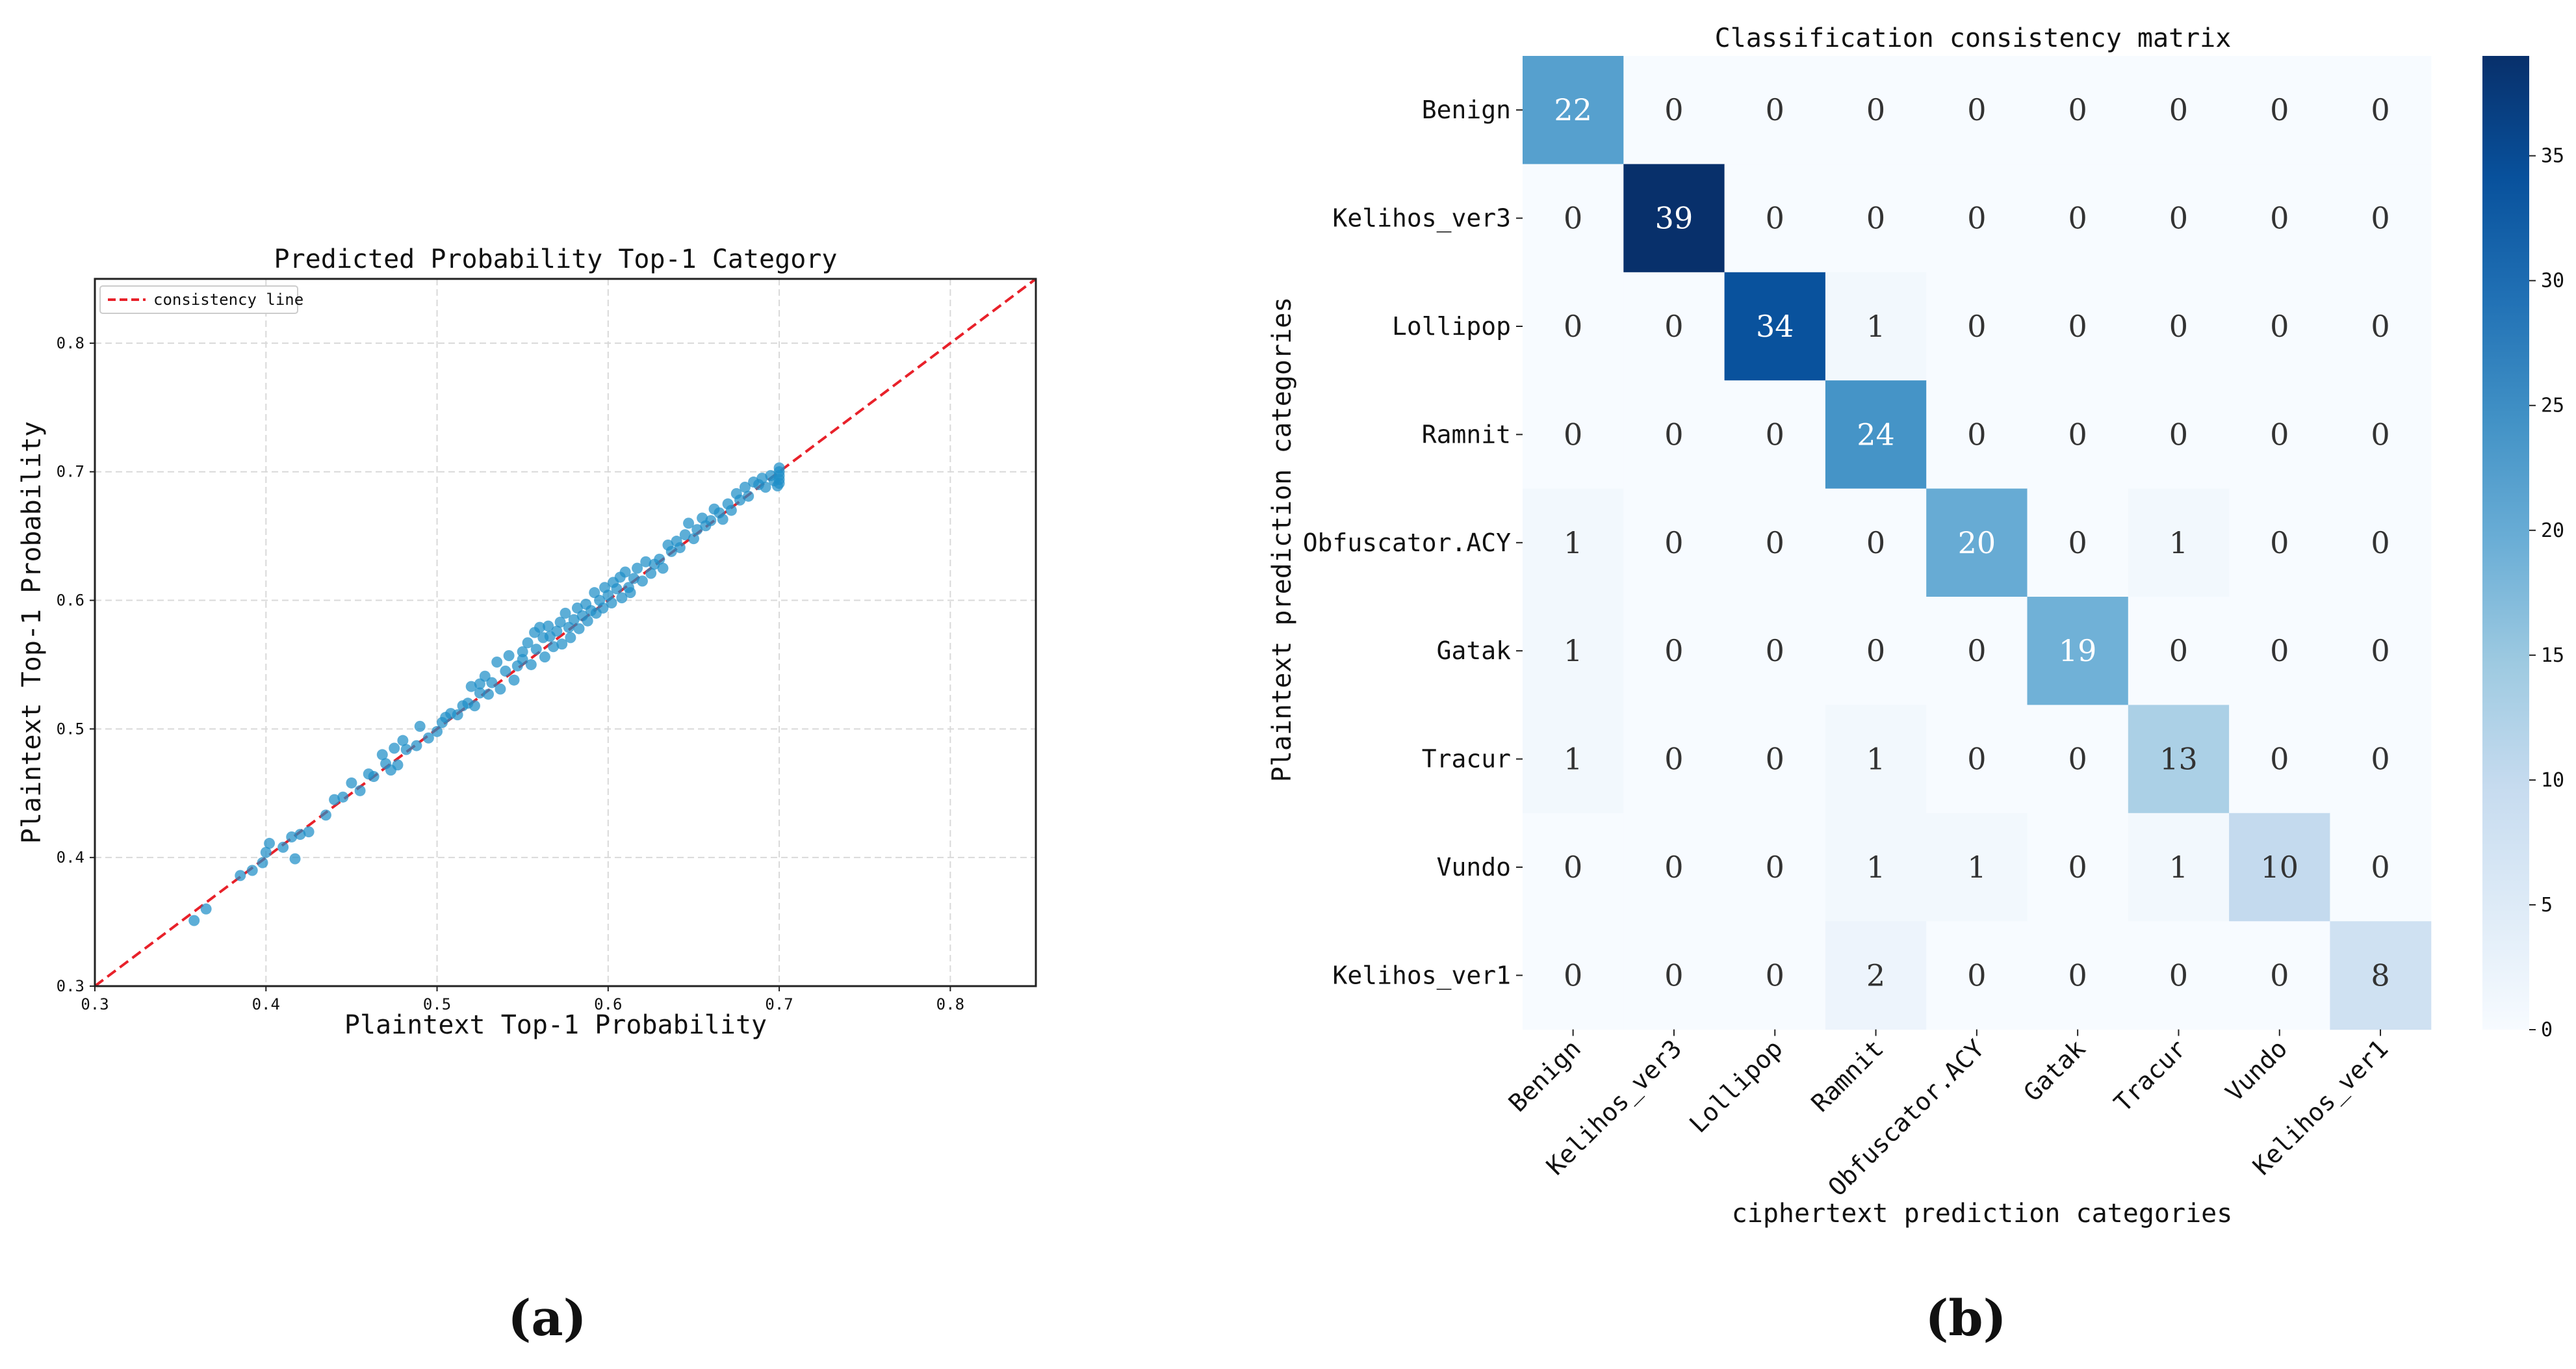 The image size is (2576, 1369). I want to click on heatmap-cell-value: 20, so click(1977, 542).